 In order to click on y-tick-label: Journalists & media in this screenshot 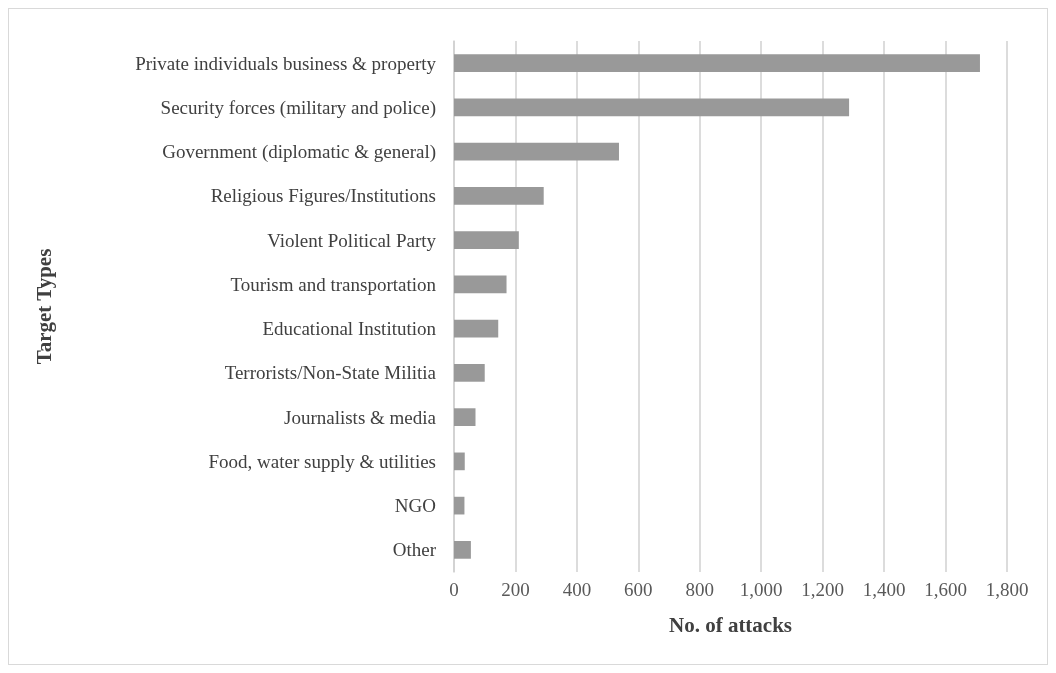, I will do `click(360, 417)`.